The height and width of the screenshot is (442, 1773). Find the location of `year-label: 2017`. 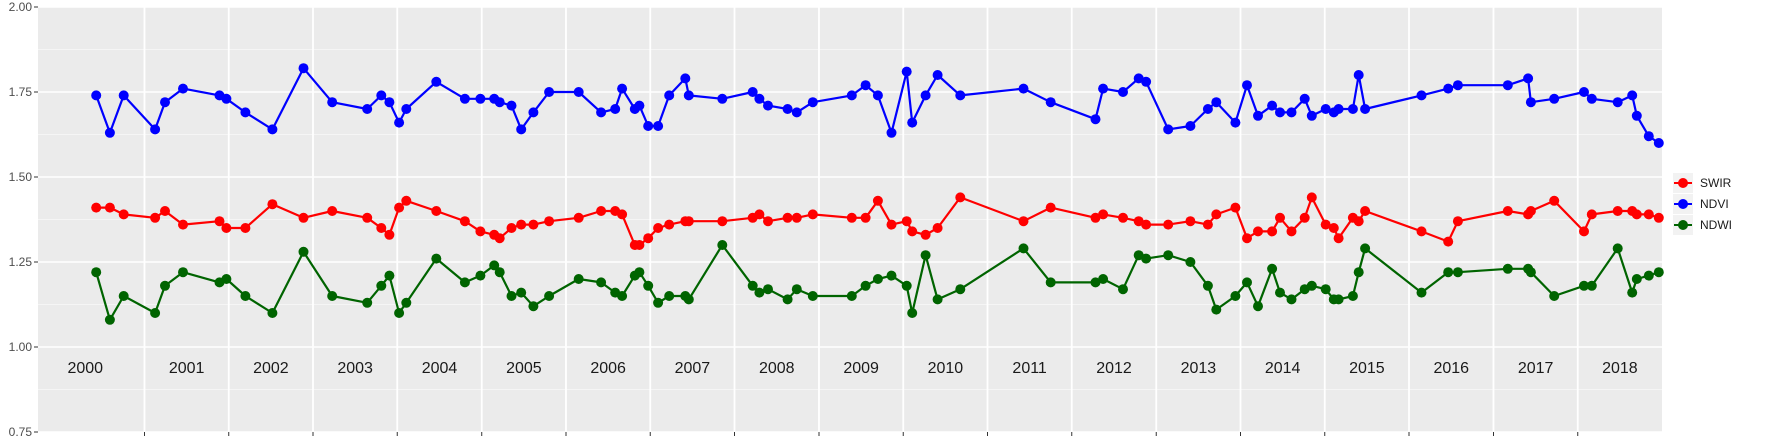

year-label: 2017 is located at coordinates (1536, 368).